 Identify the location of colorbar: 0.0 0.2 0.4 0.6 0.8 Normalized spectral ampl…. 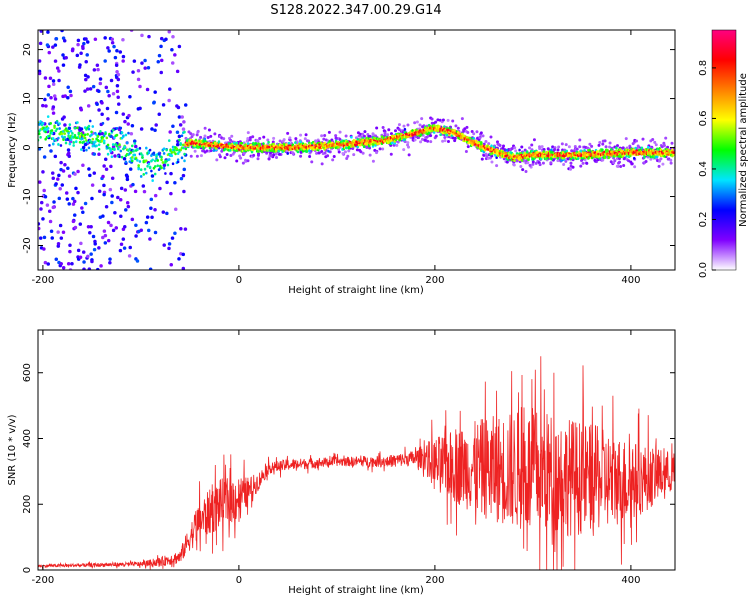
(723, 153).